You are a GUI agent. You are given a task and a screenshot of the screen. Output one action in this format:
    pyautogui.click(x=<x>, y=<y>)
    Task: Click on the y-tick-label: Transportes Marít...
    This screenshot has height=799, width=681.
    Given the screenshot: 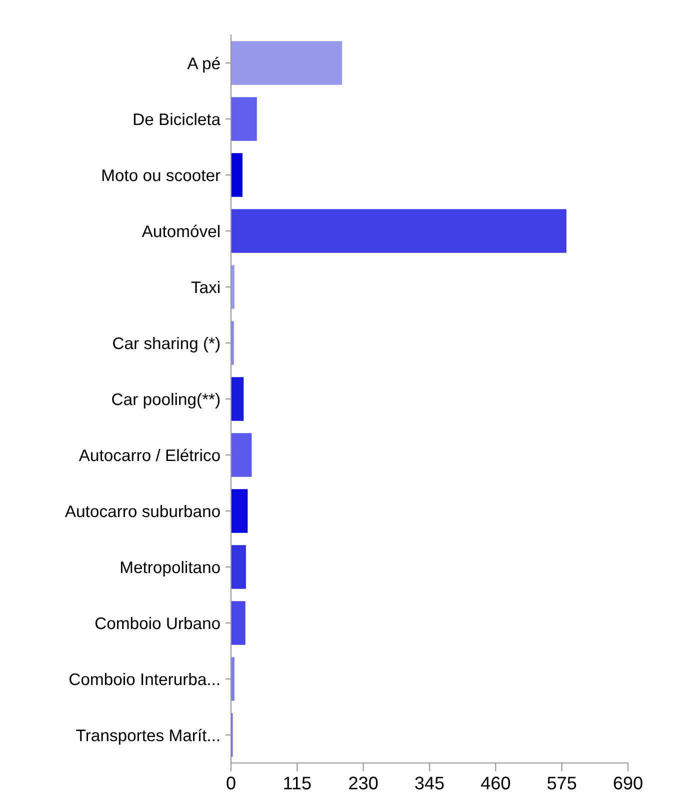 What is the action you would take?
    pyautogui.click(x=148, y=736)
    